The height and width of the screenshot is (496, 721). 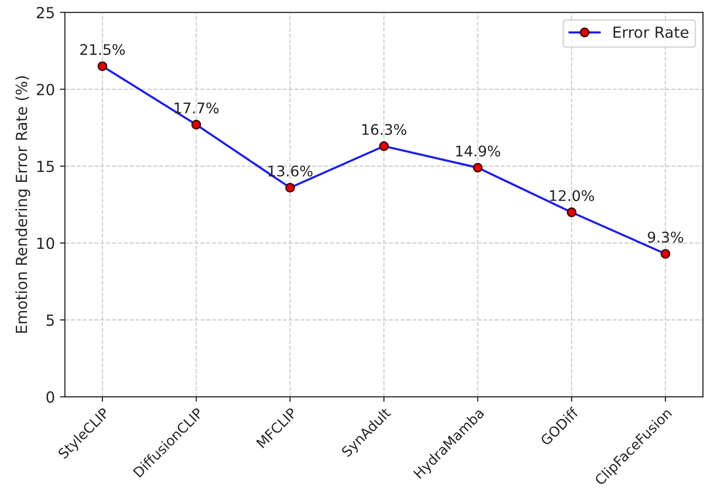 I want to click on data-label: 14.9%, so click(x=478, y=151).